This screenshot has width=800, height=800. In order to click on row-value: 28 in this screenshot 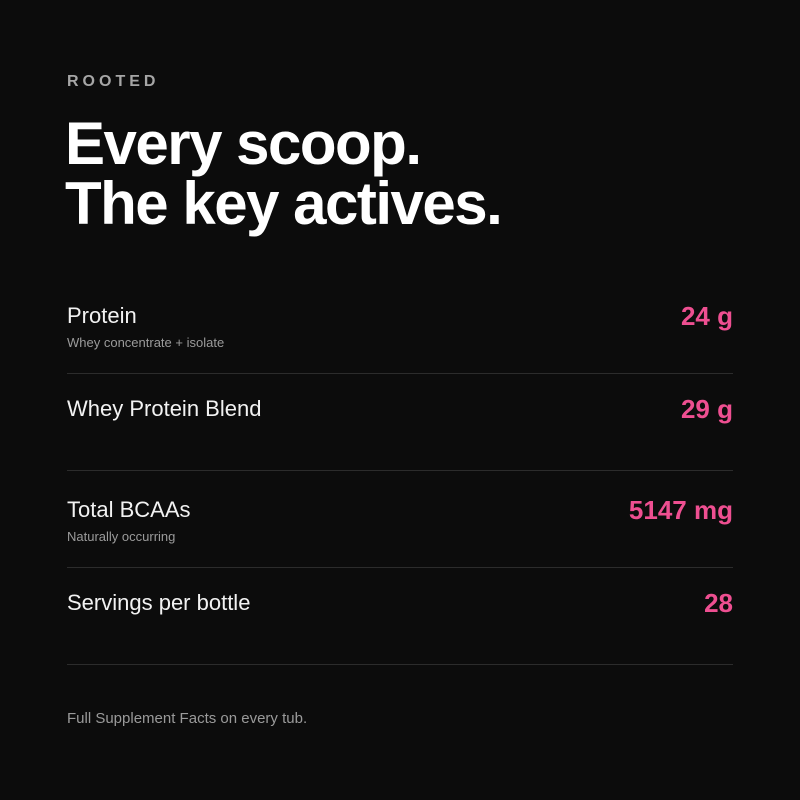, I will do `click(718, 603)`.